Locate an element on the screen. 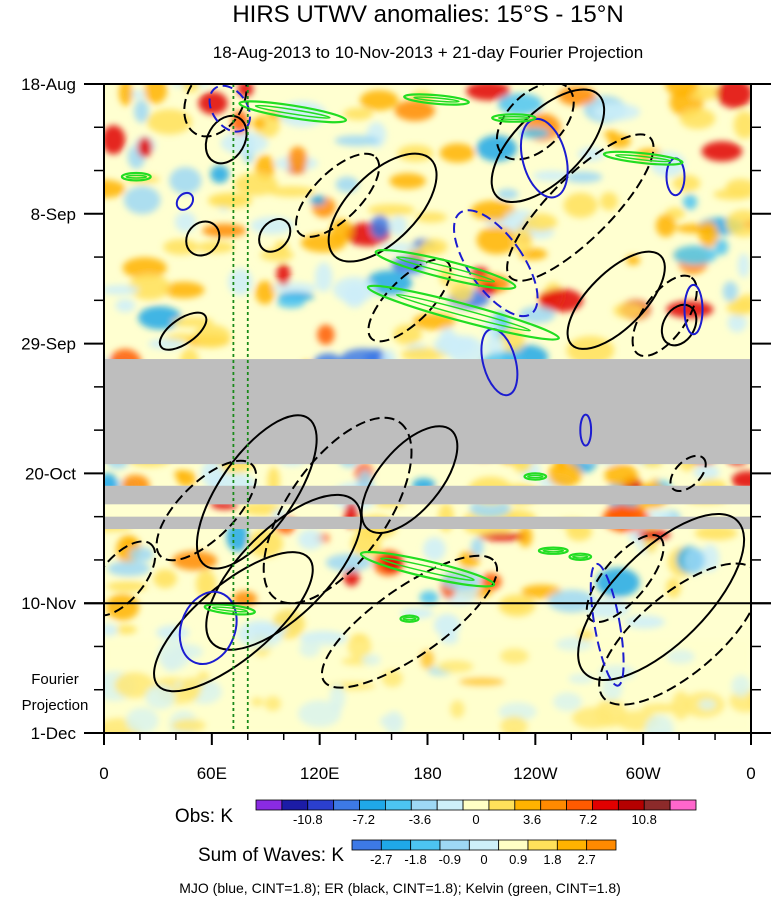 This screenshot has width=771, height=904. obs-colorbar-label: Obs: K is located at coordinates (204, 816).